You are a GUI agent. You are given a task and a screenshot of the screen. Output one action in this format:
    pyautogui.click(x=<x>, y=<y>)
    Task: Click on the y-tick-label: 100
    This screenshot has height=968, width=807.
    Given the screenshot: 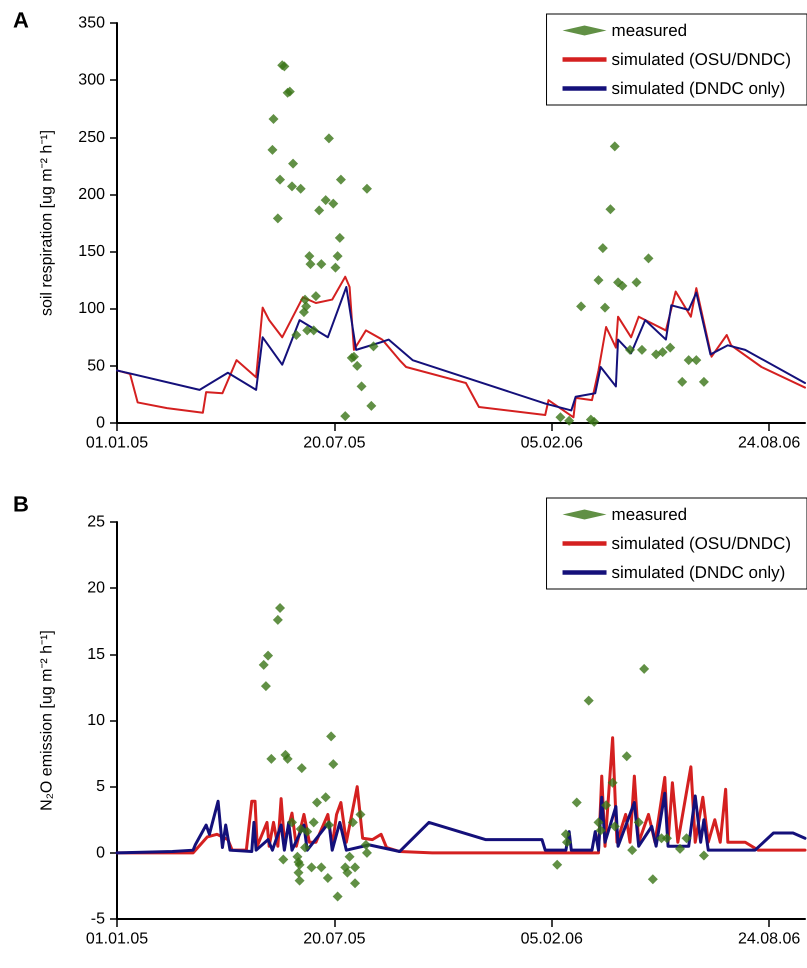 What is the action you would take?
    pyautogui.click(x=92, y=309)
    